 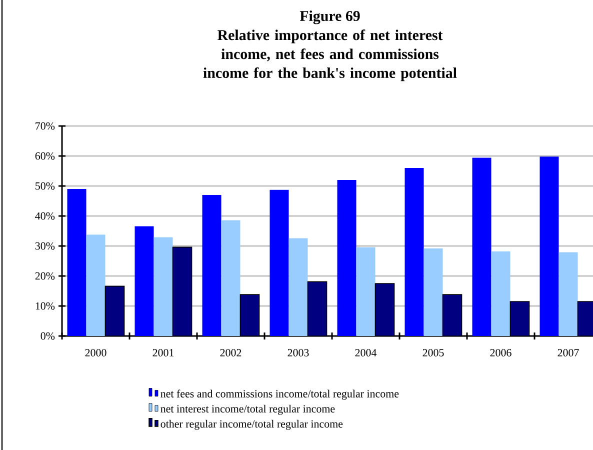 I want to click on x-tick-label: 2003, so click(x=298, y=352).